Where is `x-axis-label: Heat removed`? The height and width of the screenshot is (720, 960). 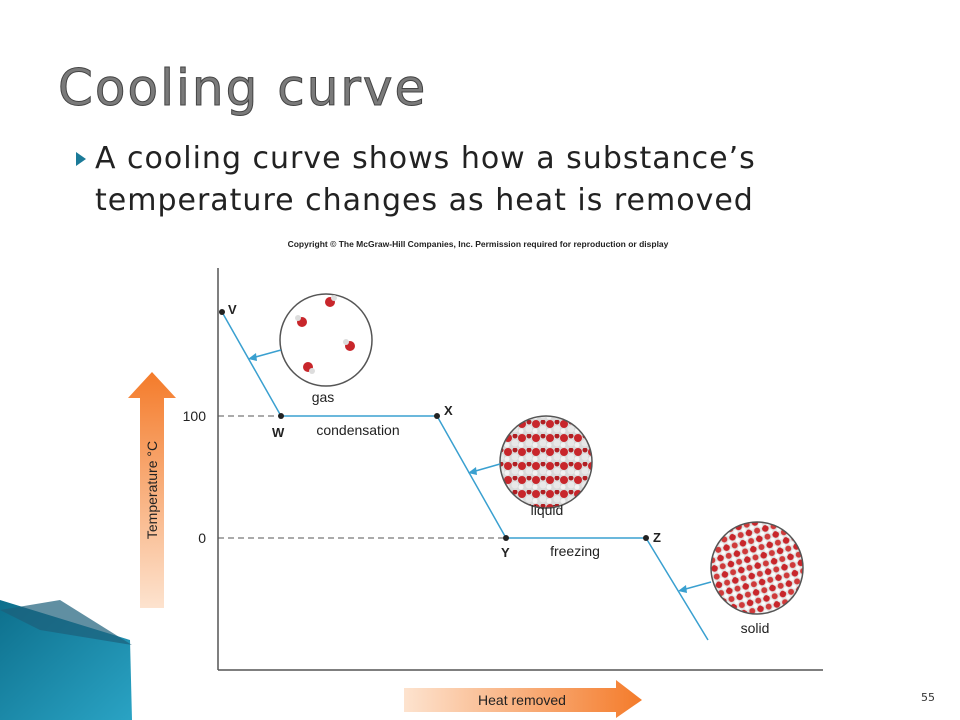 x-axis-label: Heat removed is located at coordinates (522, 700).